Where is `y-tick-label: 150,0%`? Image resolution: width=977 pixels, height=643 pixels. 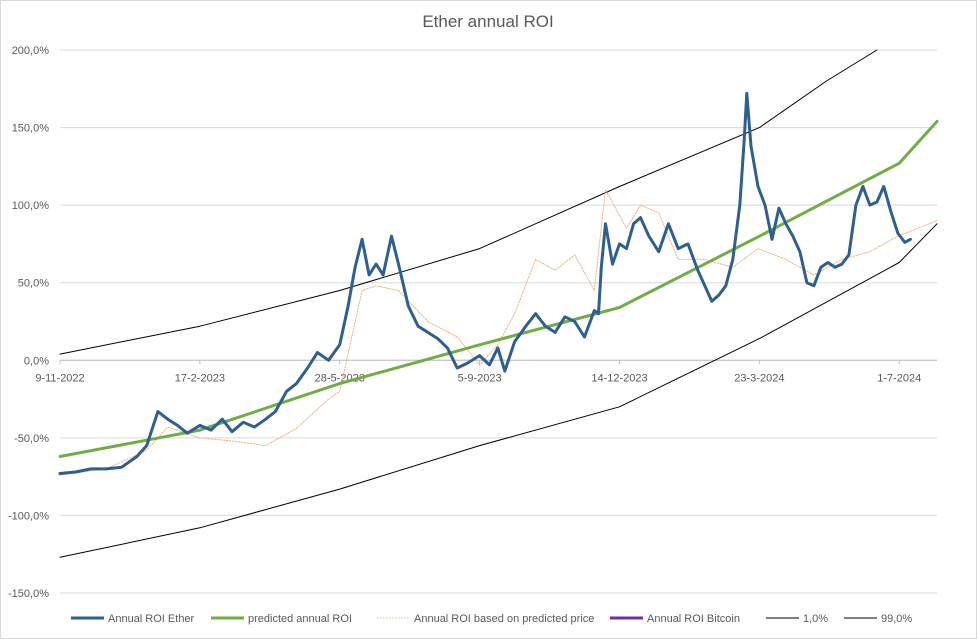 y-tick-label: 150,0% is located at coordinates (31, 129).